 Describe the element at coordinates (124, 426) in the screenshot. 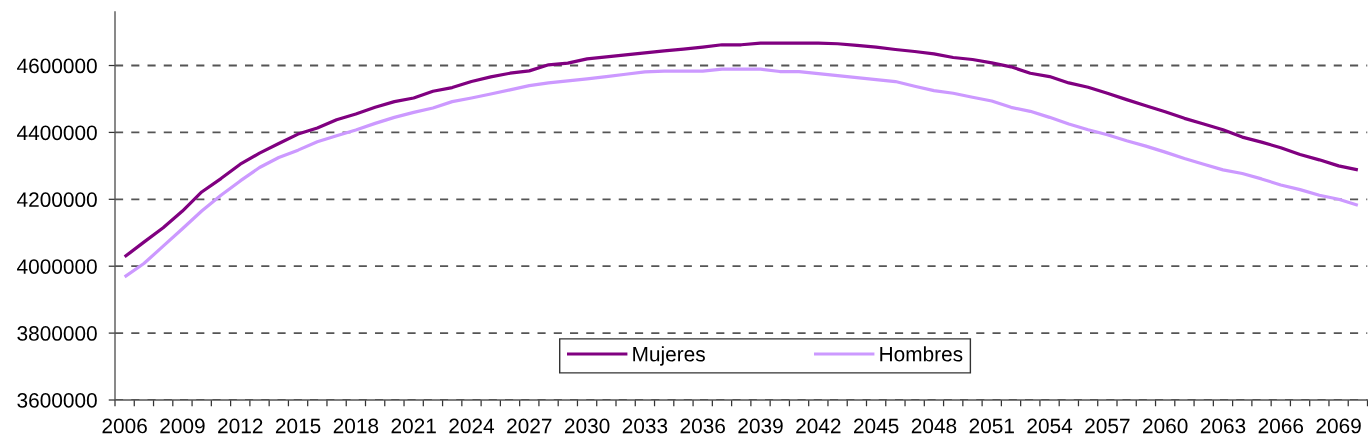

I see `x-tick-label: 2006` at that location.